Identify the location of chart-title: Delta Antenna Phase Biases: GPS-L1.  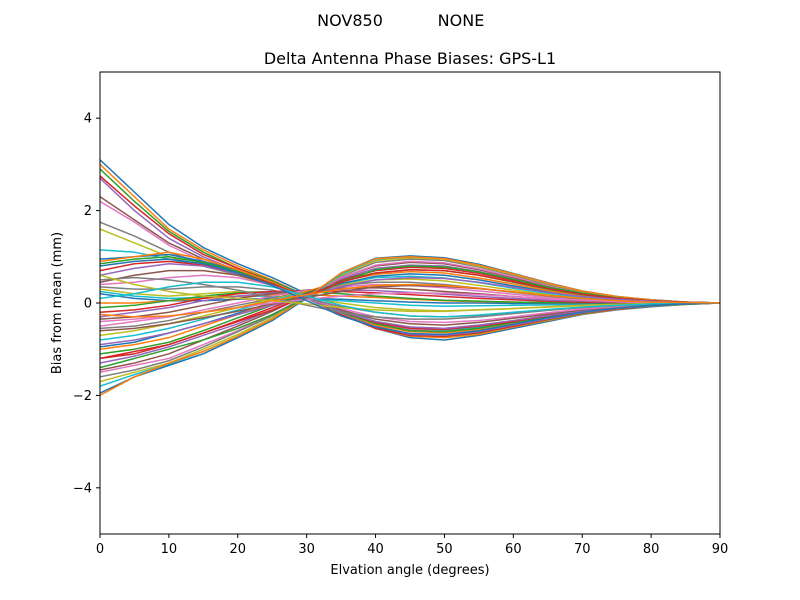
(410, 58).